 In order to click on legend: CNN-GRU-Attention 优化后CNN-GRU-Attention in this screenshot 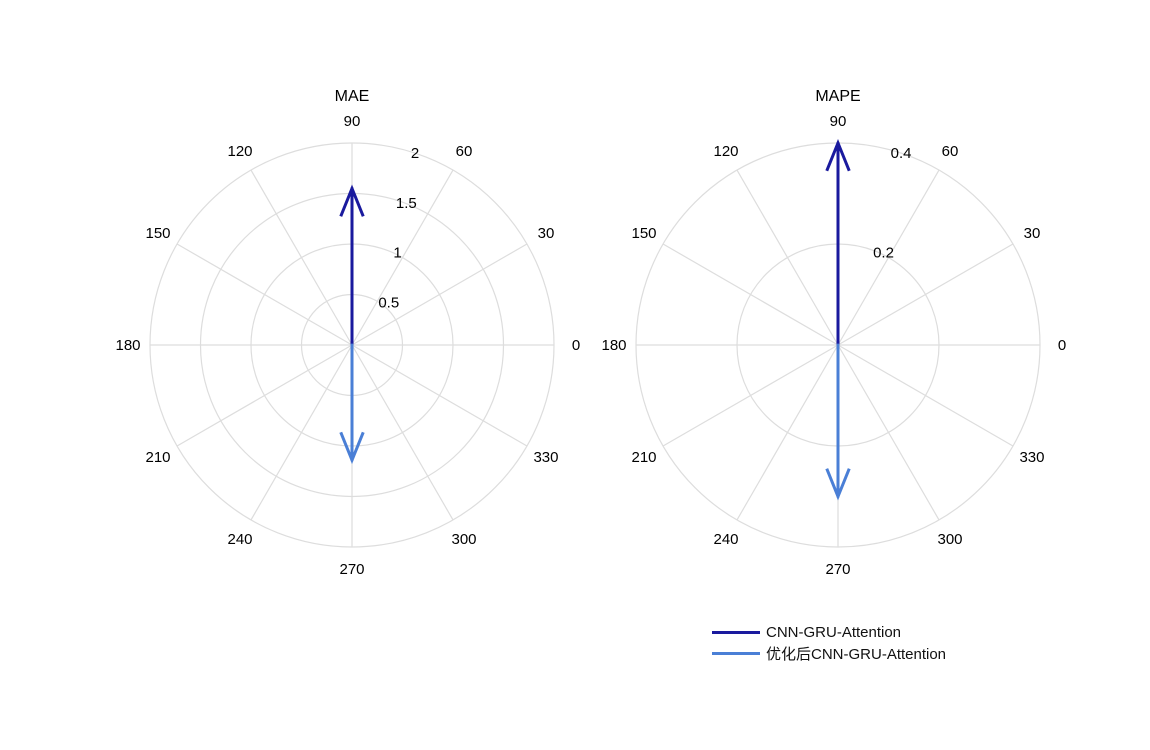, I will do `click(829, 643)`.